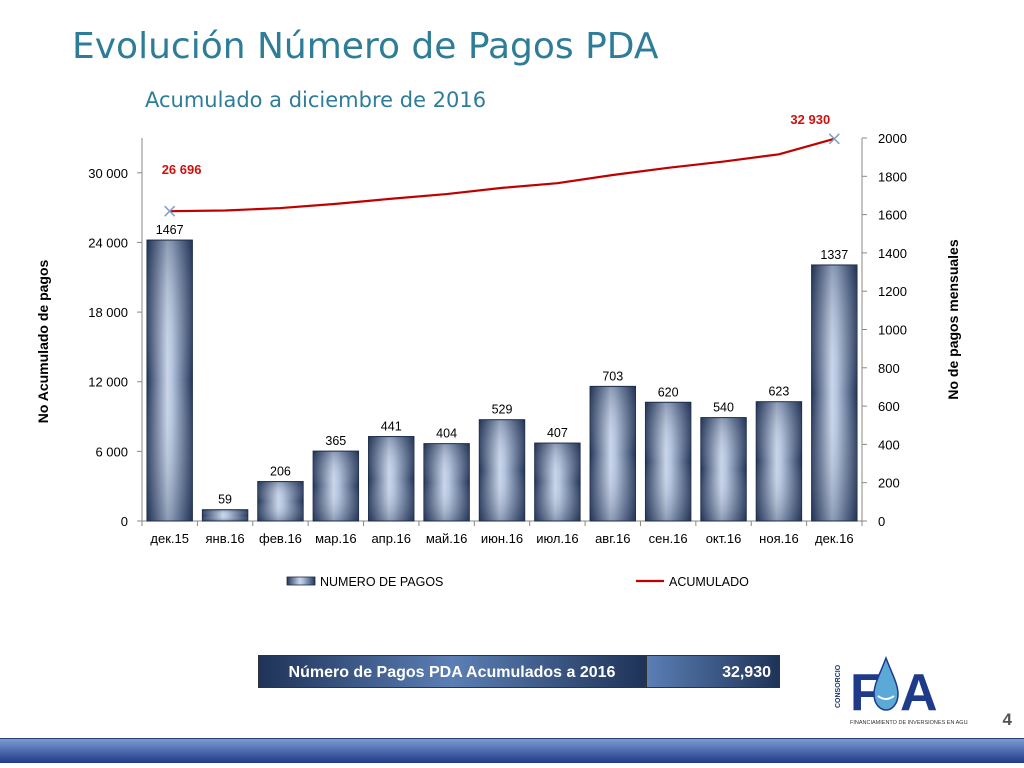 The width and height of the screenshot is (1024, 768). What do you see at coordinates (778, 392) in the screenshot?
I see `bar-value-label: 623` at bounding box center [778, 392].